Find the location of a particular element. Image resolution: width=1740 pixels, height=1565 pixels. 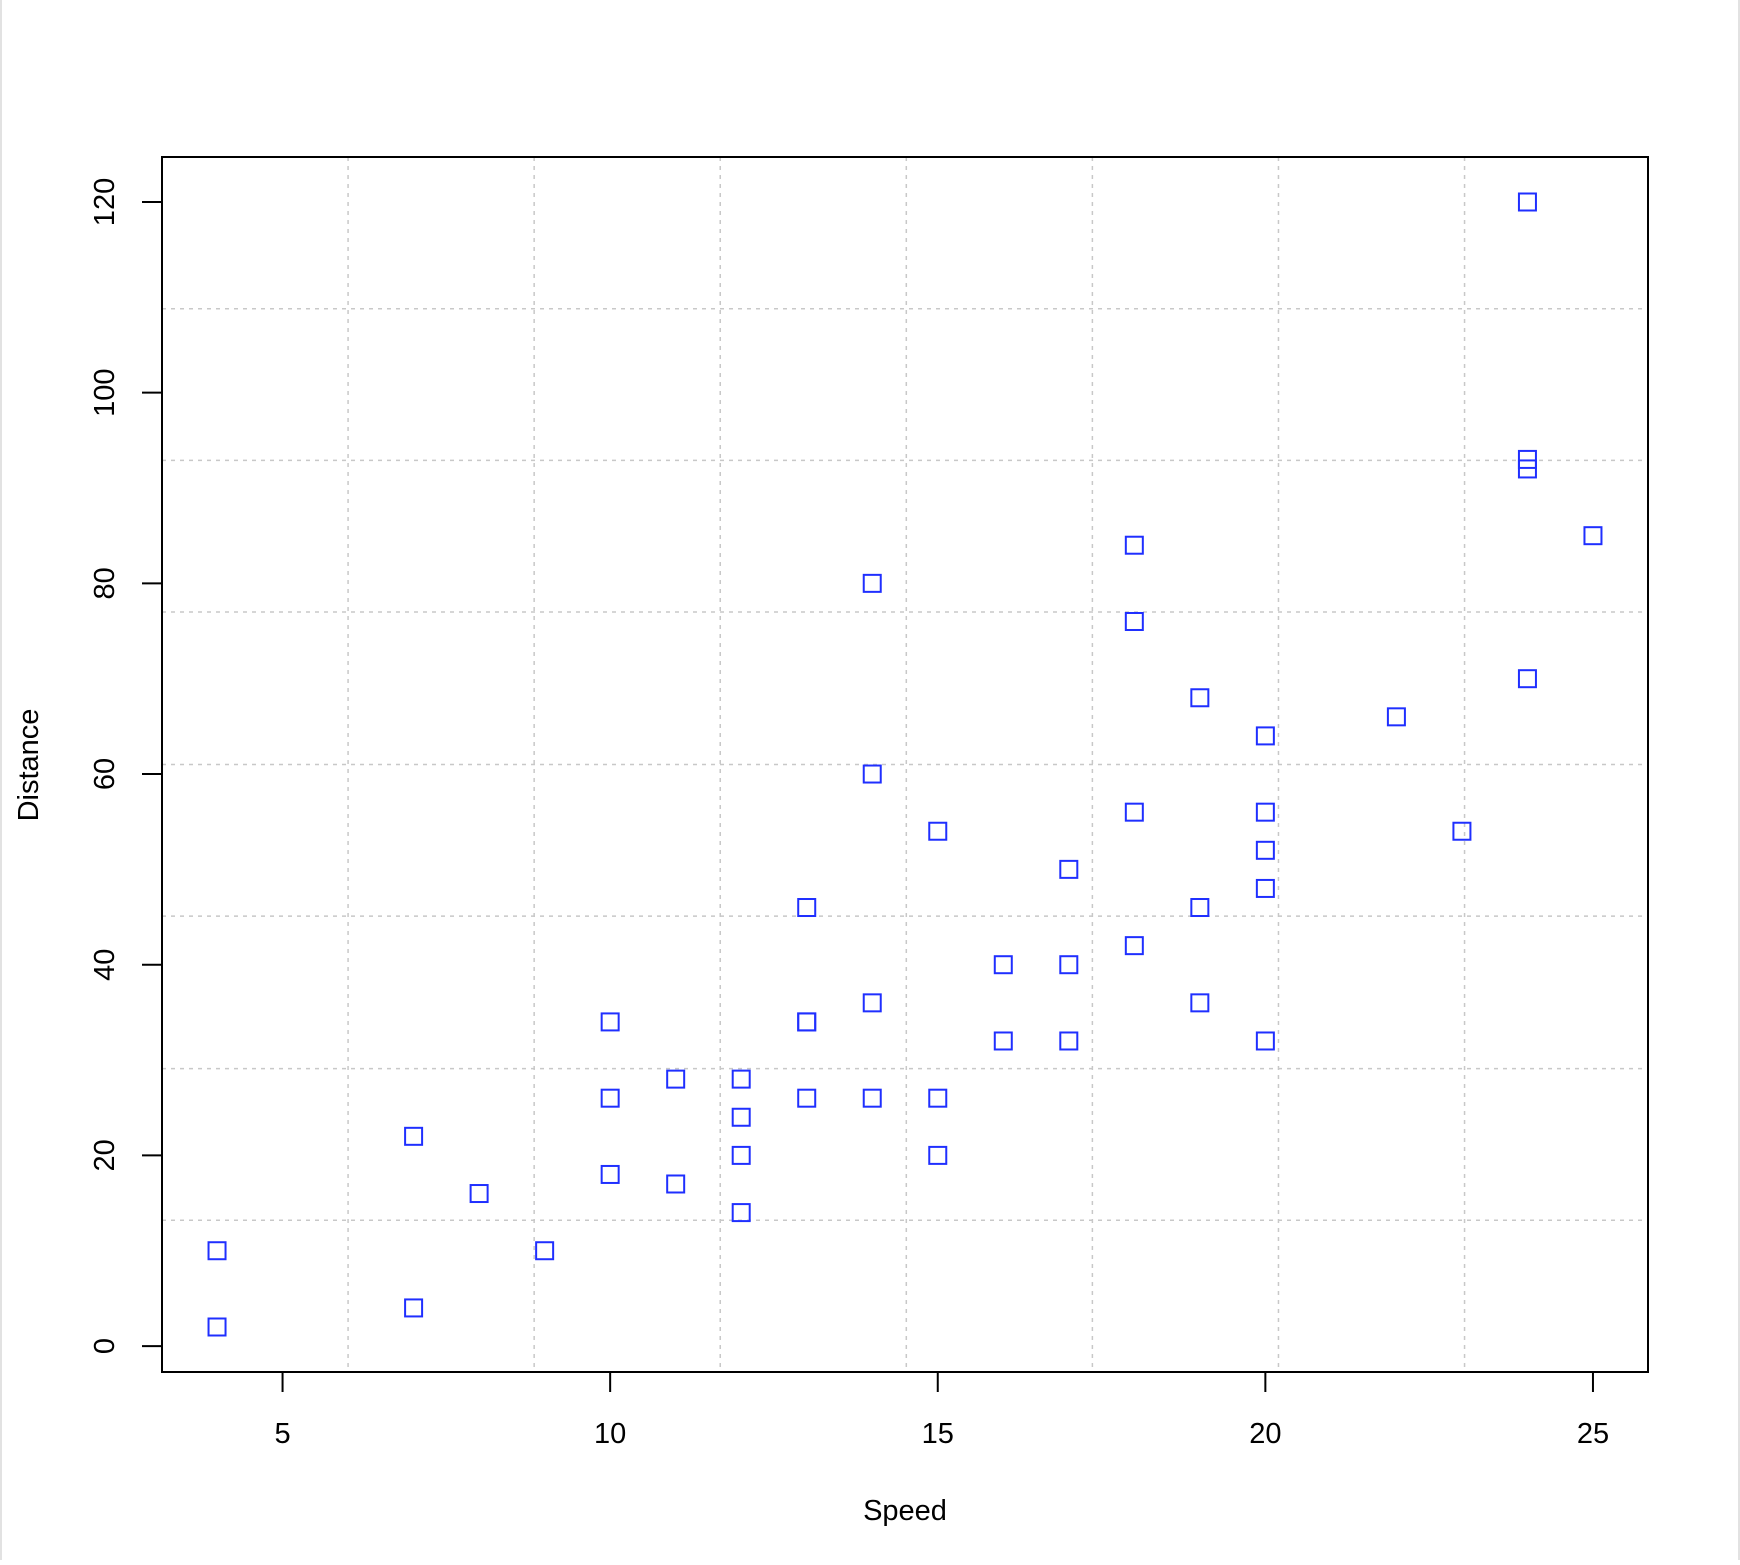

y-axis-label: Distance is located at coordinates (29, 765).